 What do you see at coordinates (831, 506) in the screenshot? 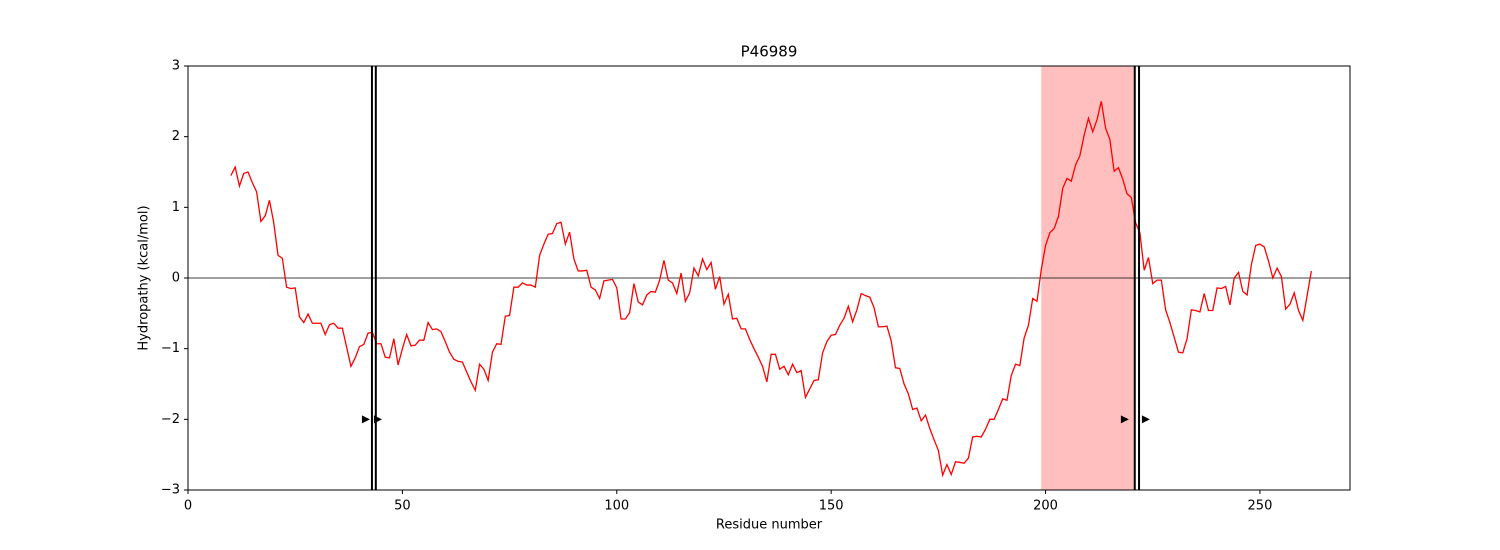
I see `x-tick-label: 150` at bounding box center [831, 506].